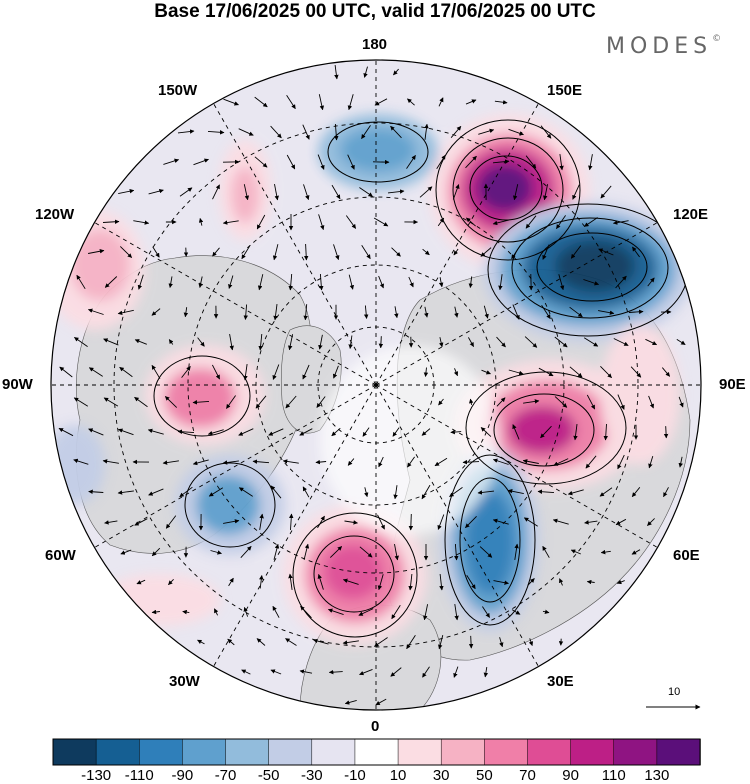  What do you see at coordinates (674, 692) in the screenshot?
I see `reference-vector-value: 10` at bounding box center [674, 692].